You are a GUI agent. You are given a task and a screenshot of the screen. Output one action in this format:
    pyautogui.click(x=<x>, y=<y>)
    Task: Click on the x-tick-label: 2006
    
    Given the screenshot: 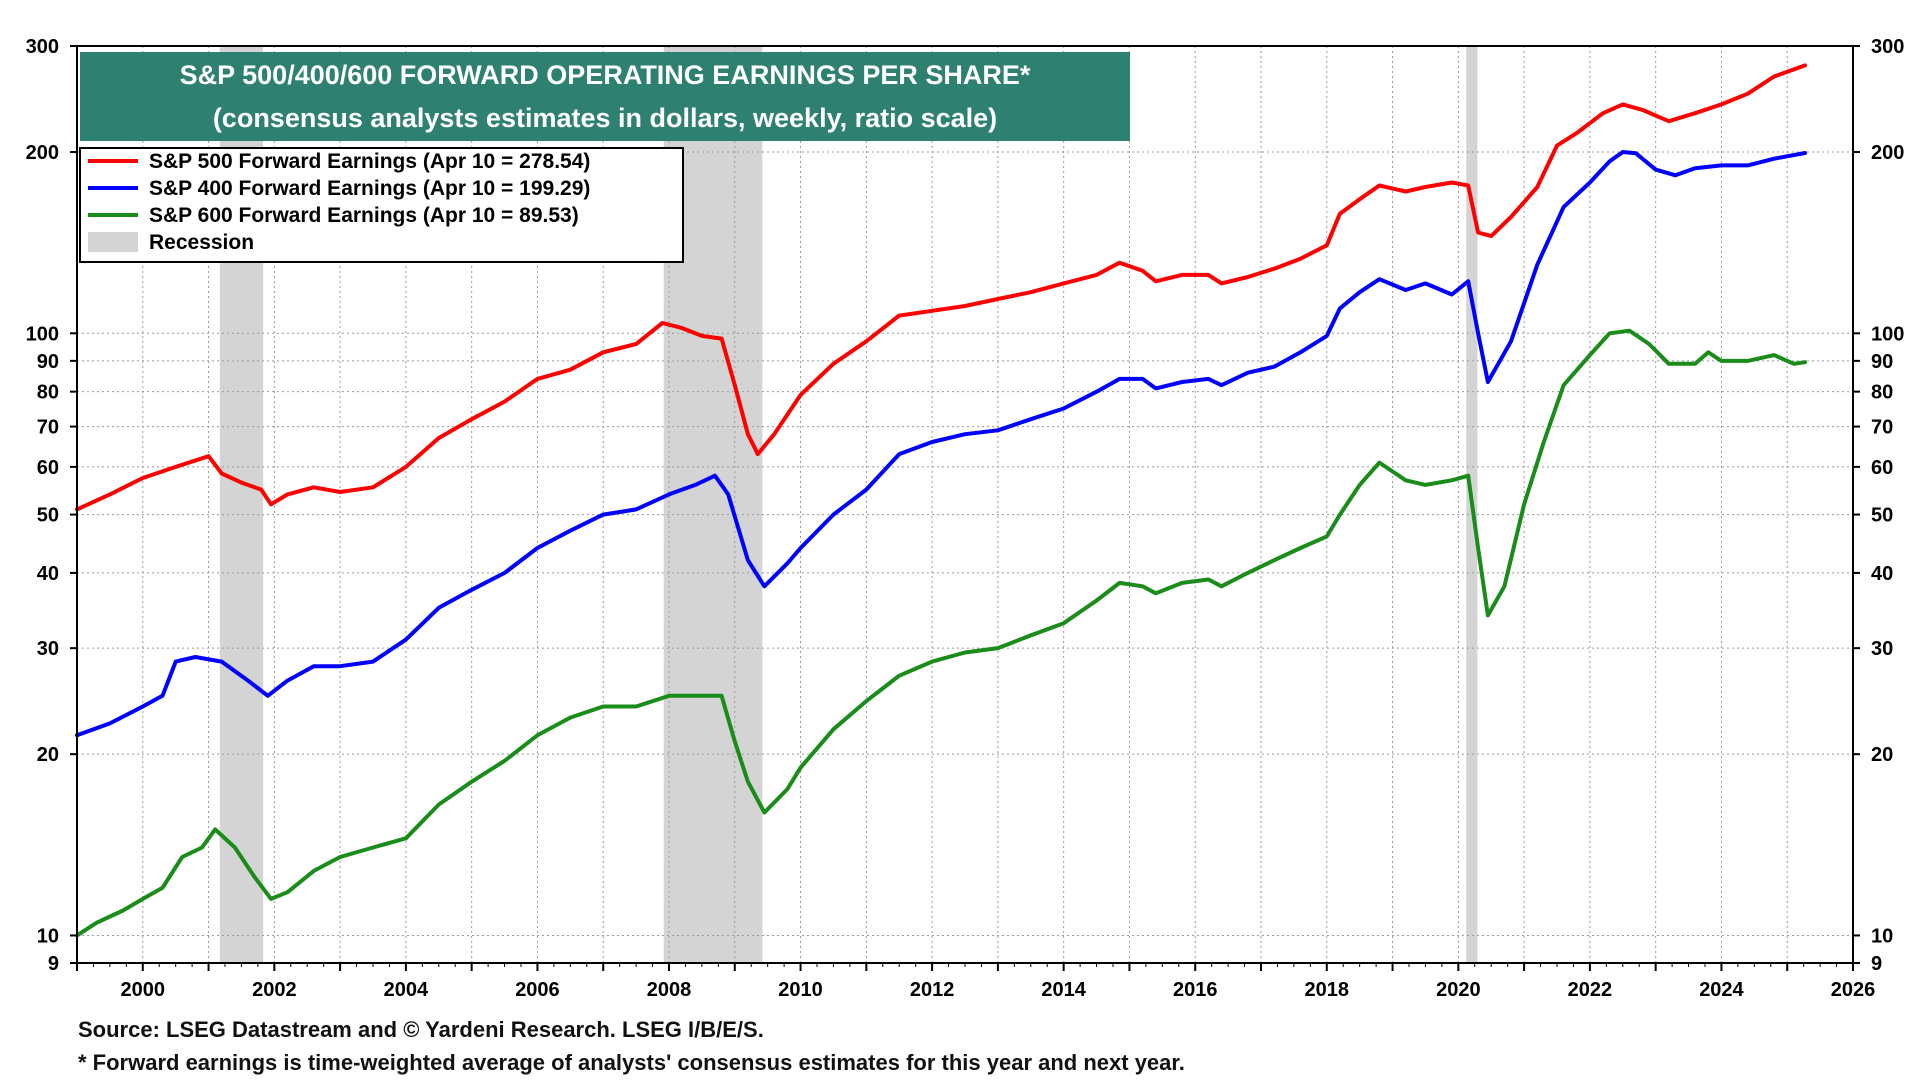 What is the action you would take?
    pyautogui.click(x=537, y=990)
    